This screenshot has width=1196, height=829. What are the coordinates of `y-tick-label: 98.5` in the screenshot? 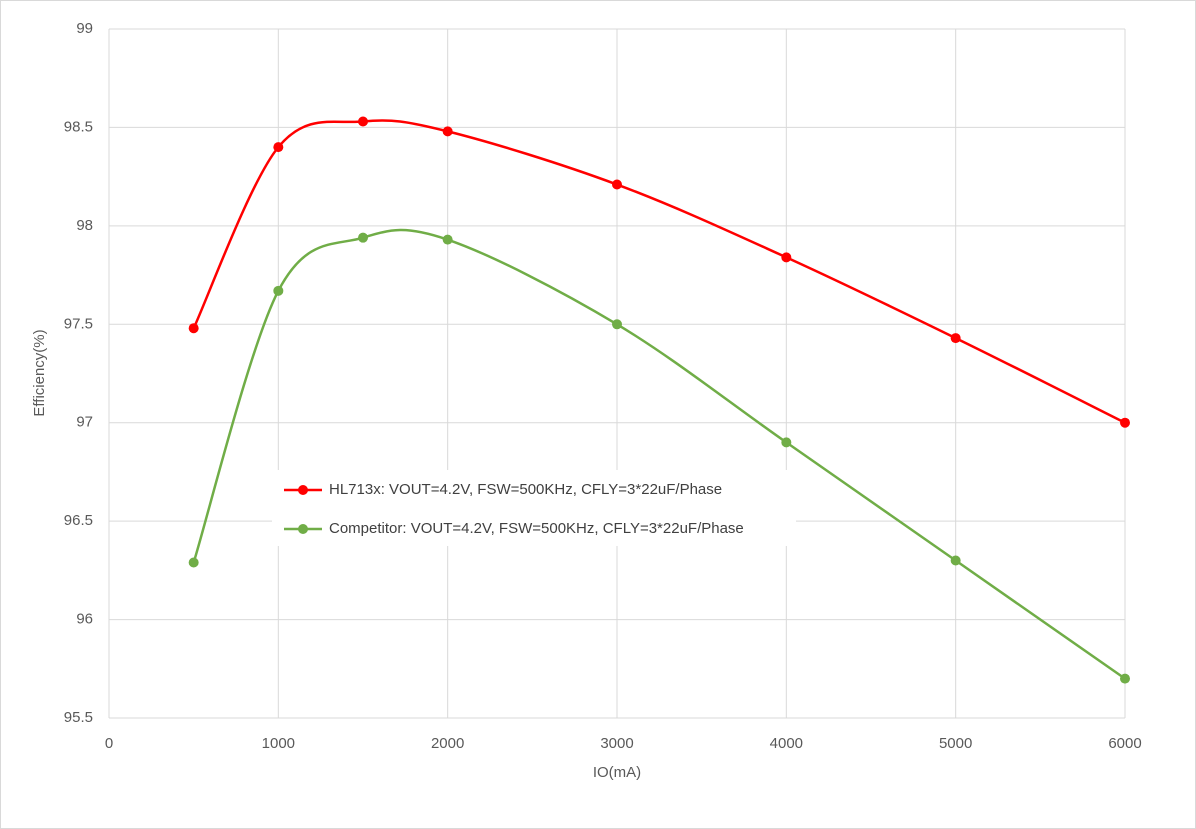 It's located at (78, 126).